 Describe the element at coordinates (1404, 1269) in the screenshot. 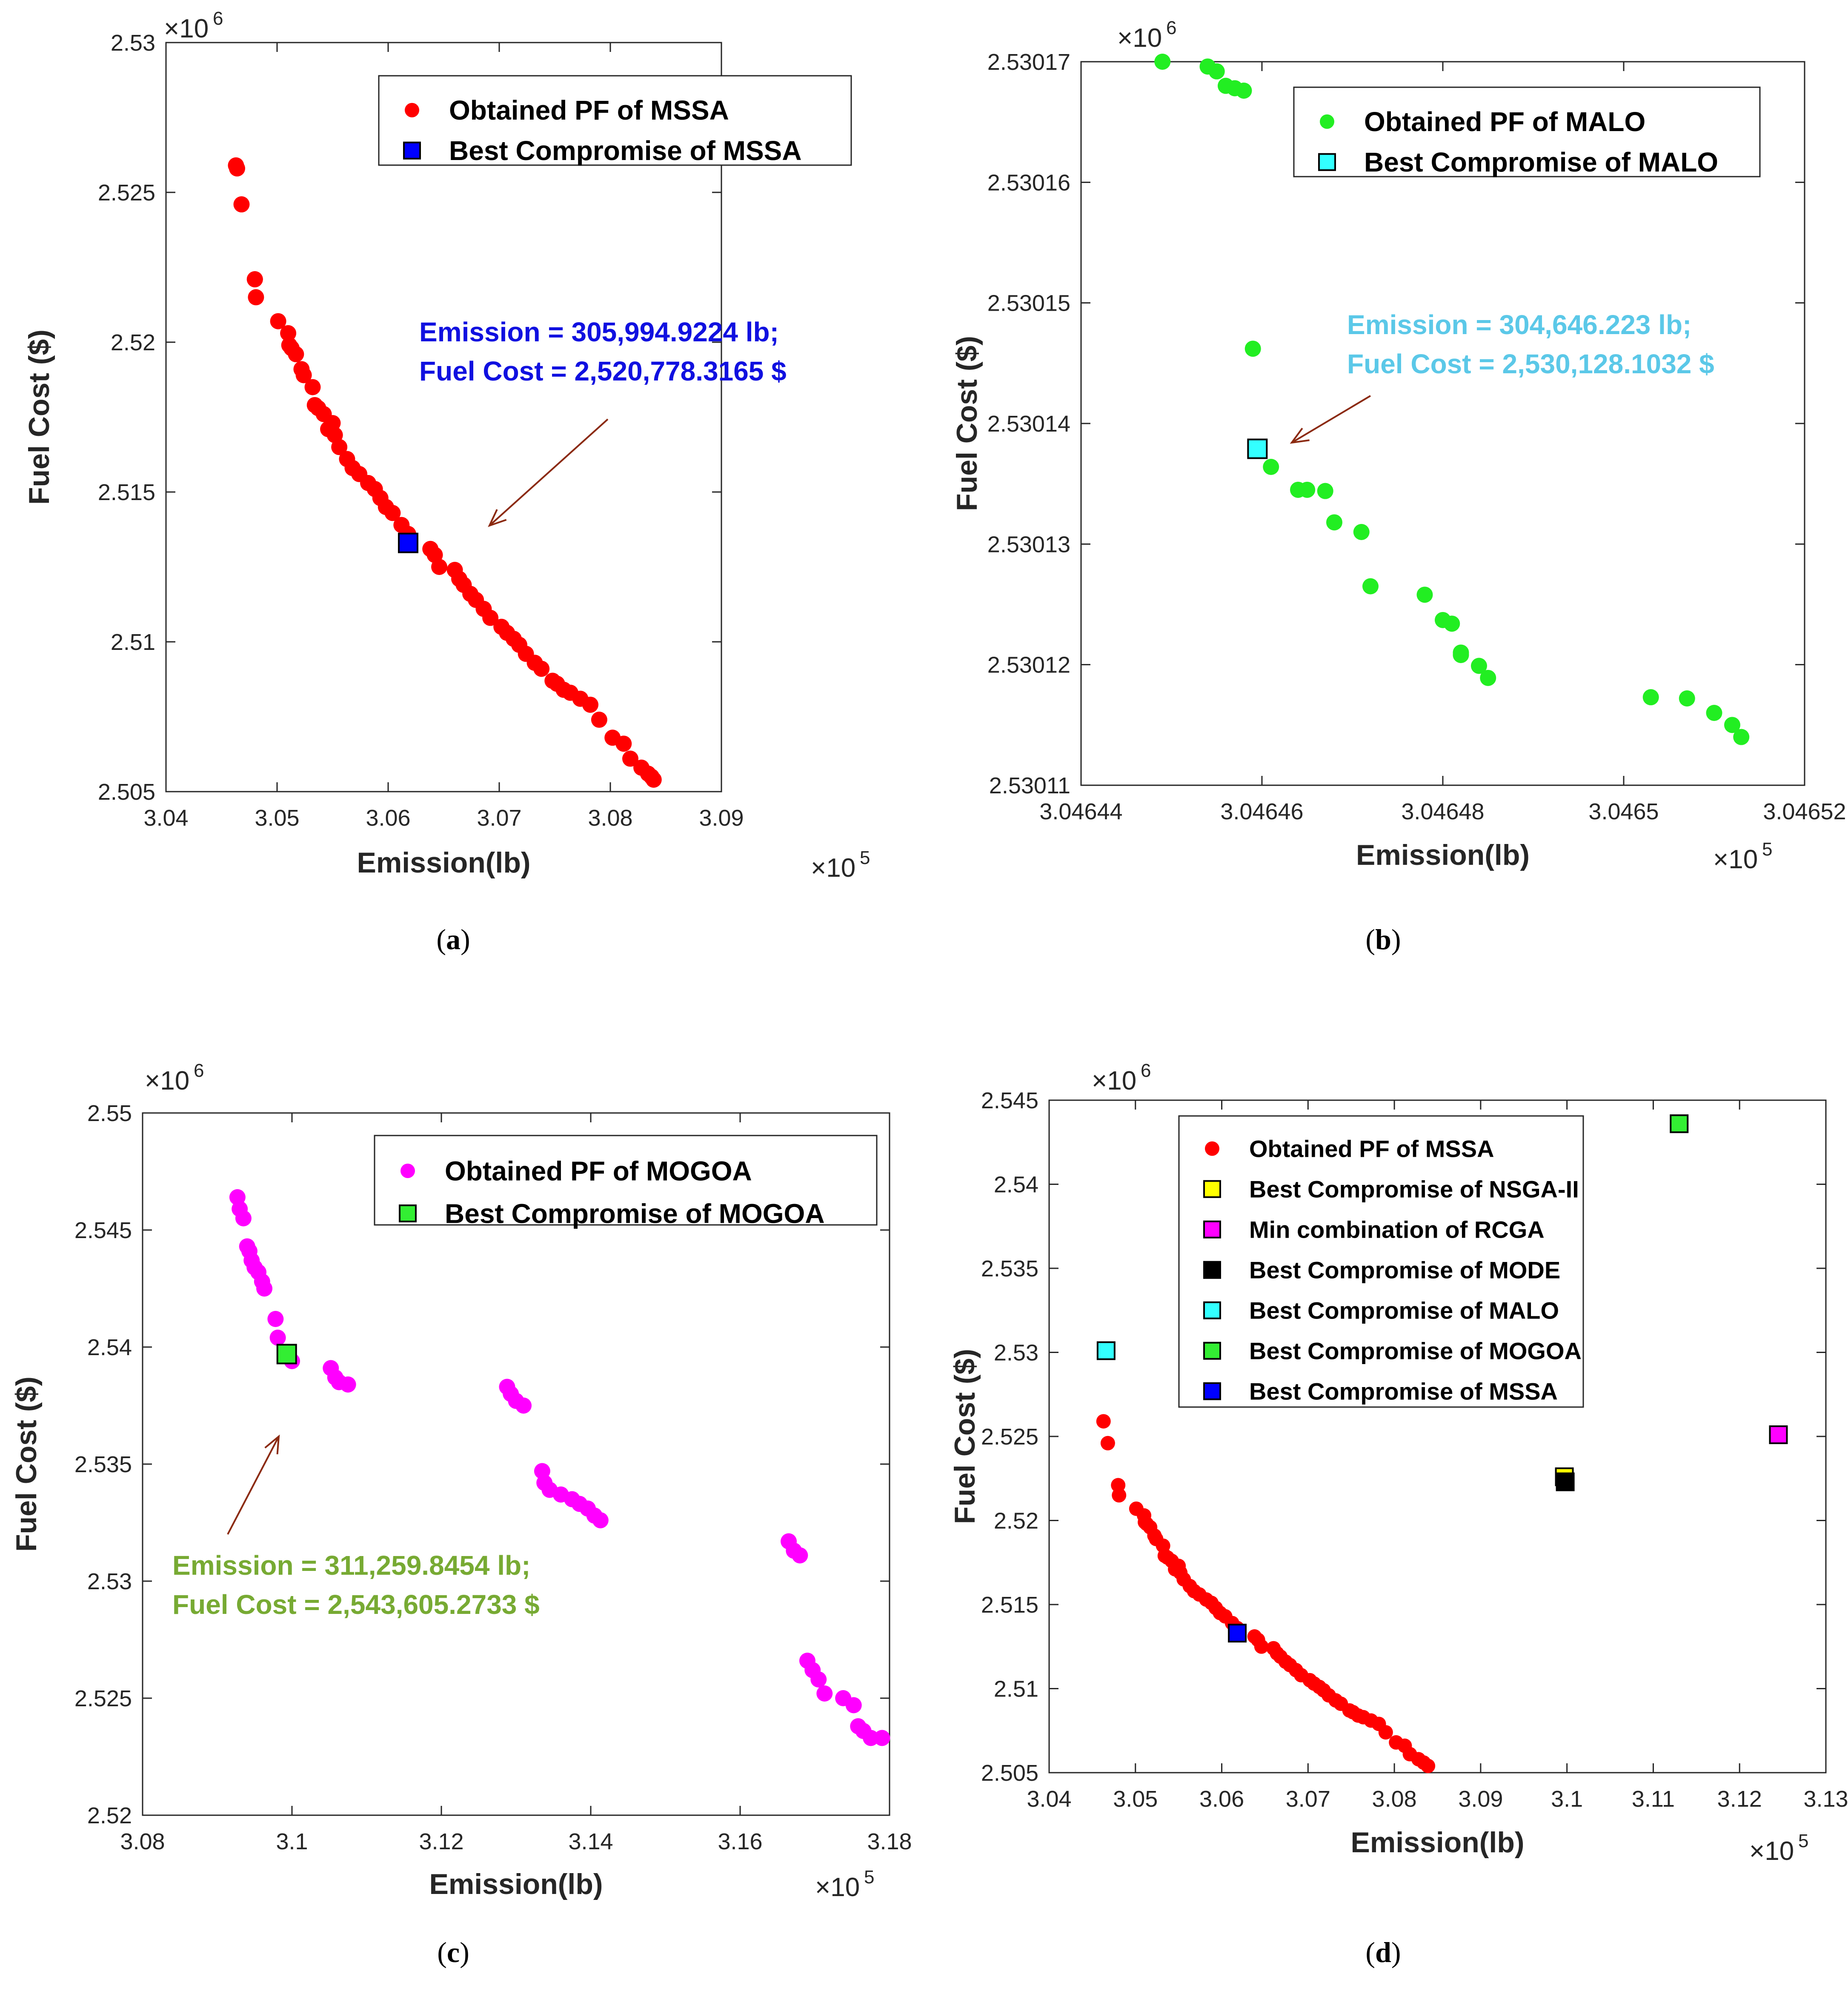

I see `legend-label: Best Compromise of MODE` at that location.